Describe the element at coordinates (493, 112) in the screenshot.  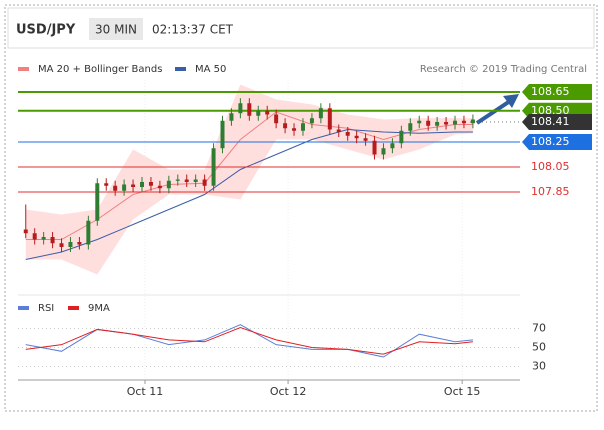
I see `forecast-arrow` at that location.